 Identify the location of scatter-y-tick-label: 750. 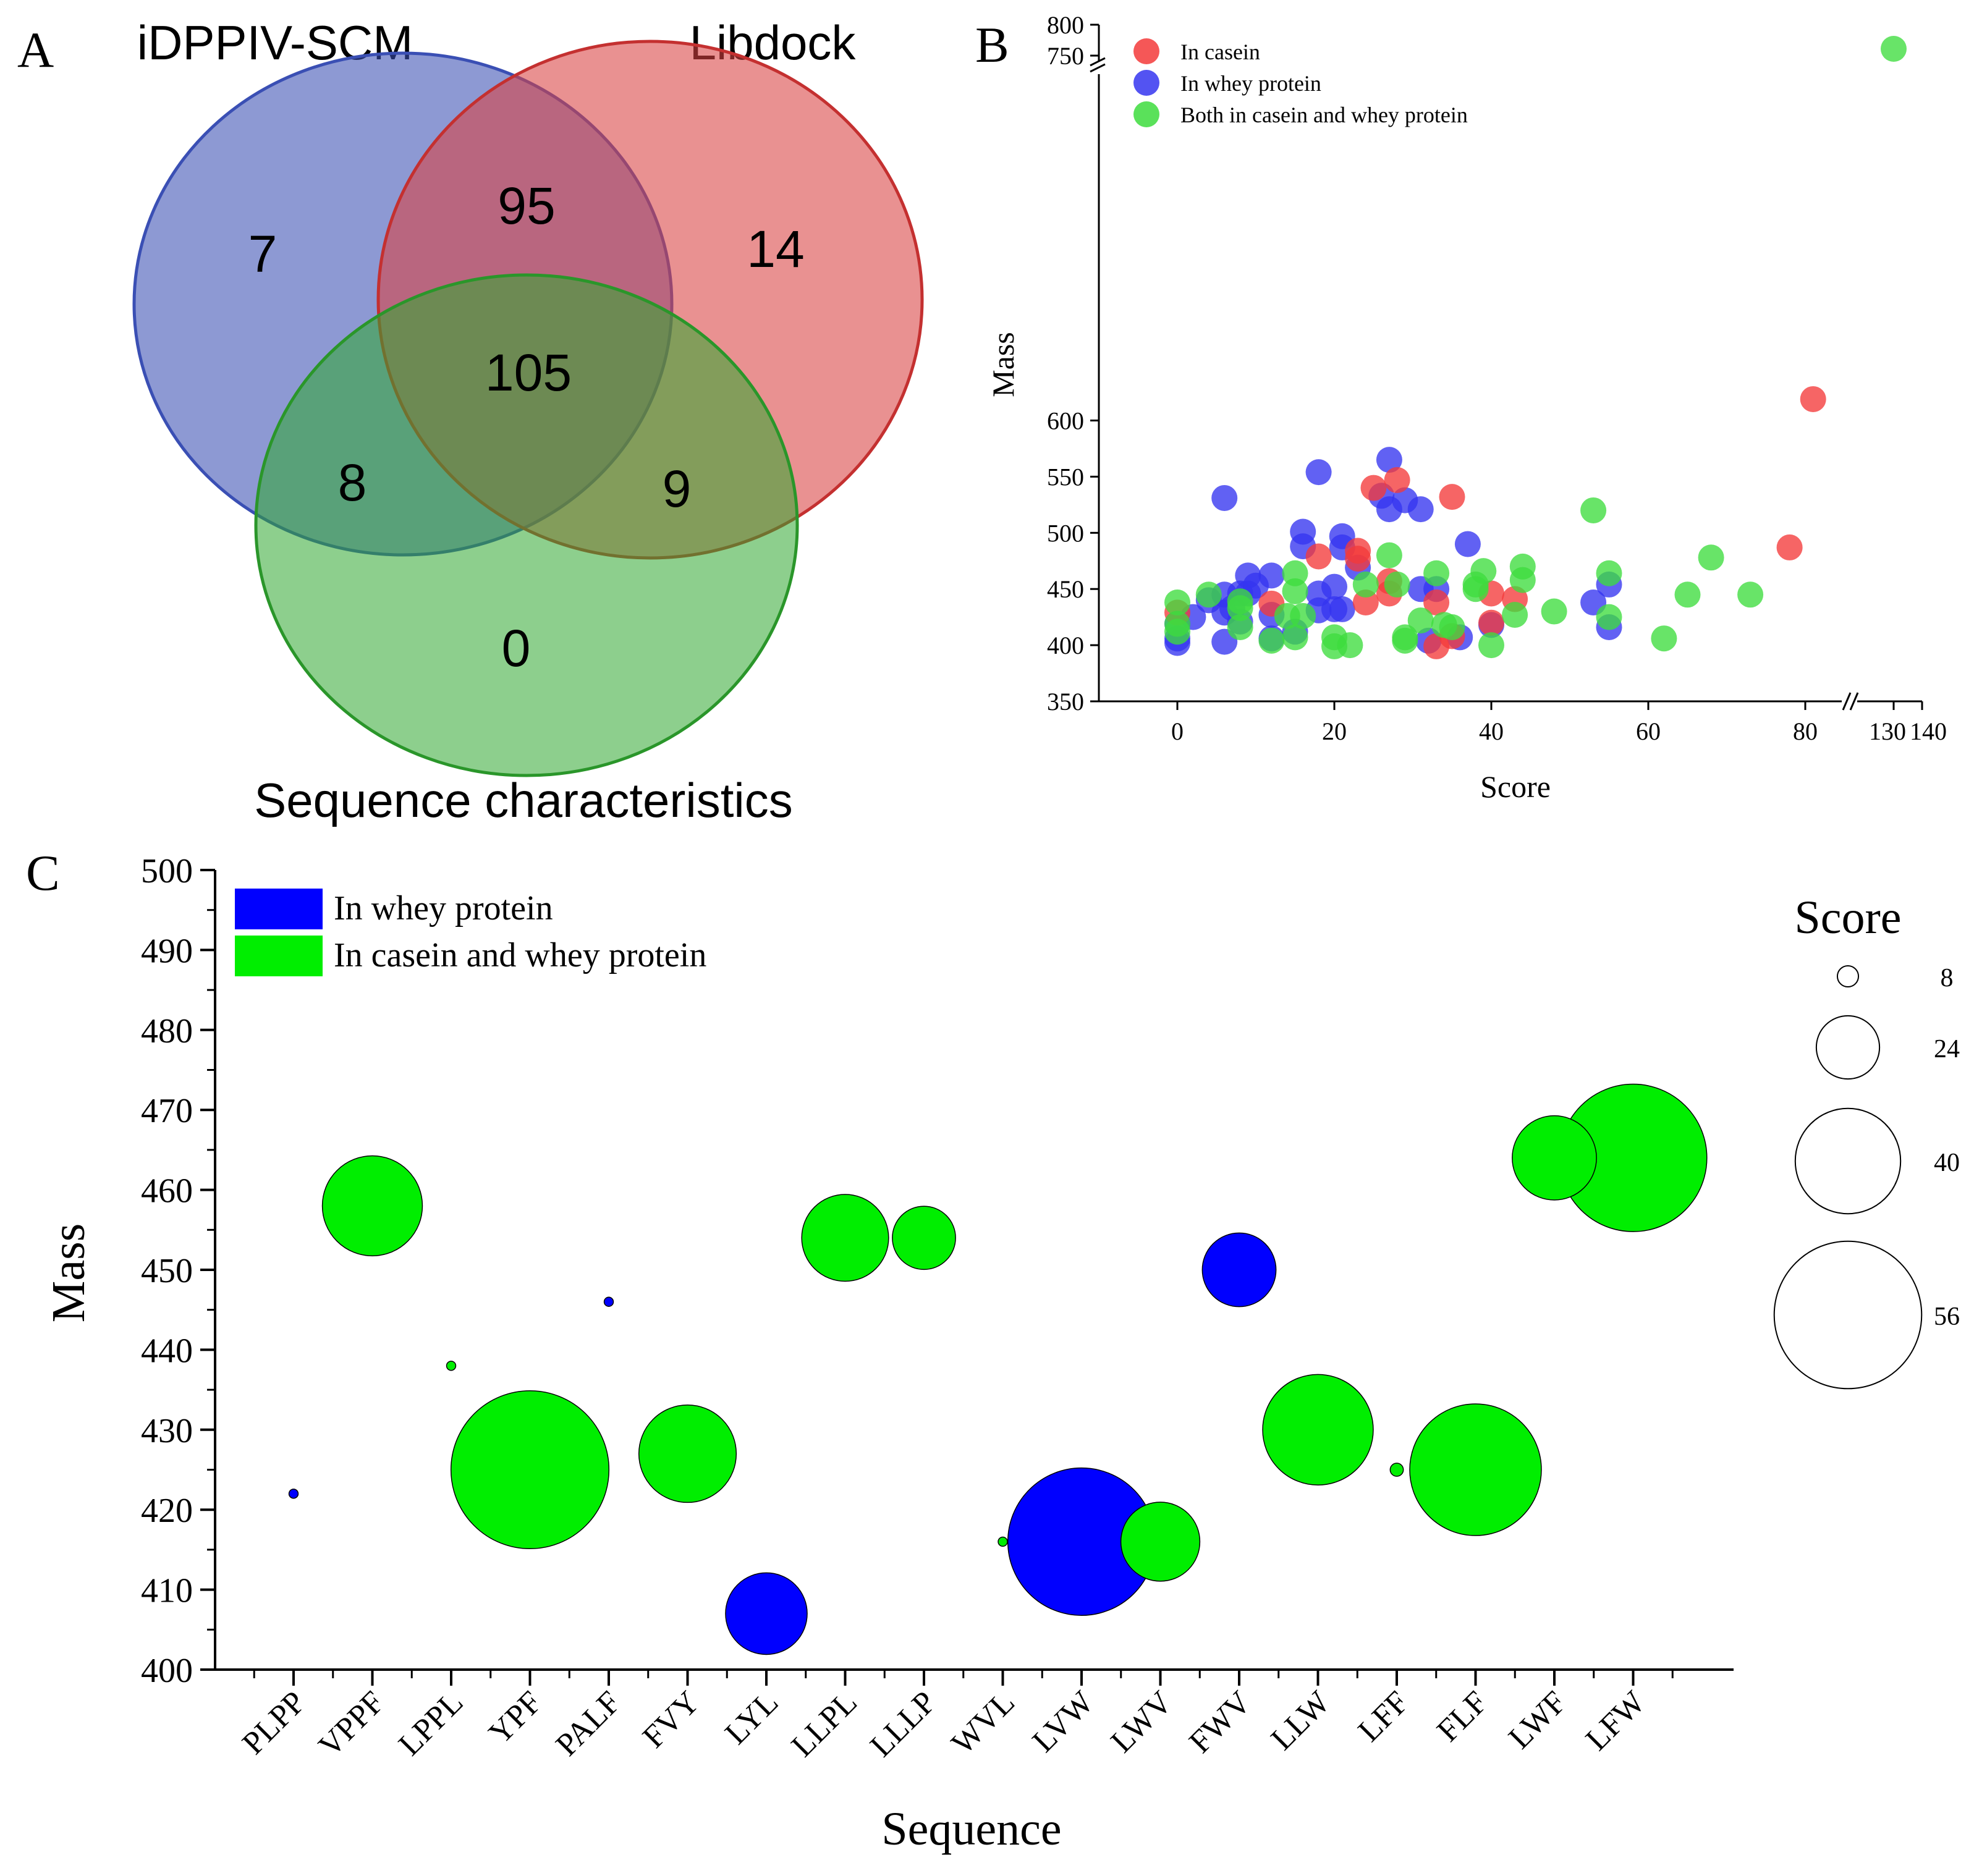
(1065, 56).